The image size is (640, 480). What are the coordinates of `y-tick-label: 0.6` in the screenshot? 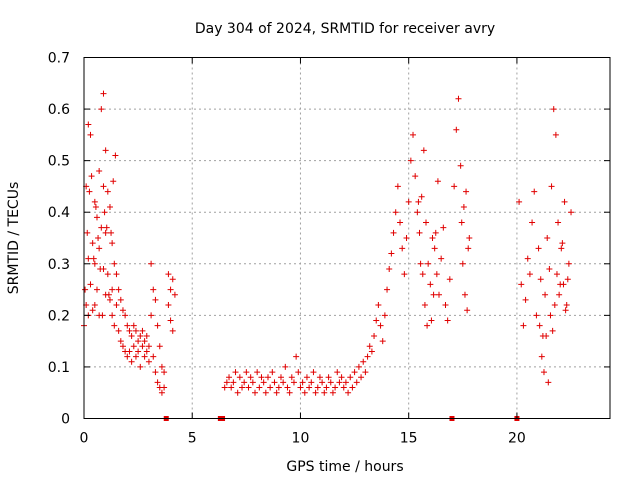 It's located at (59, 110).